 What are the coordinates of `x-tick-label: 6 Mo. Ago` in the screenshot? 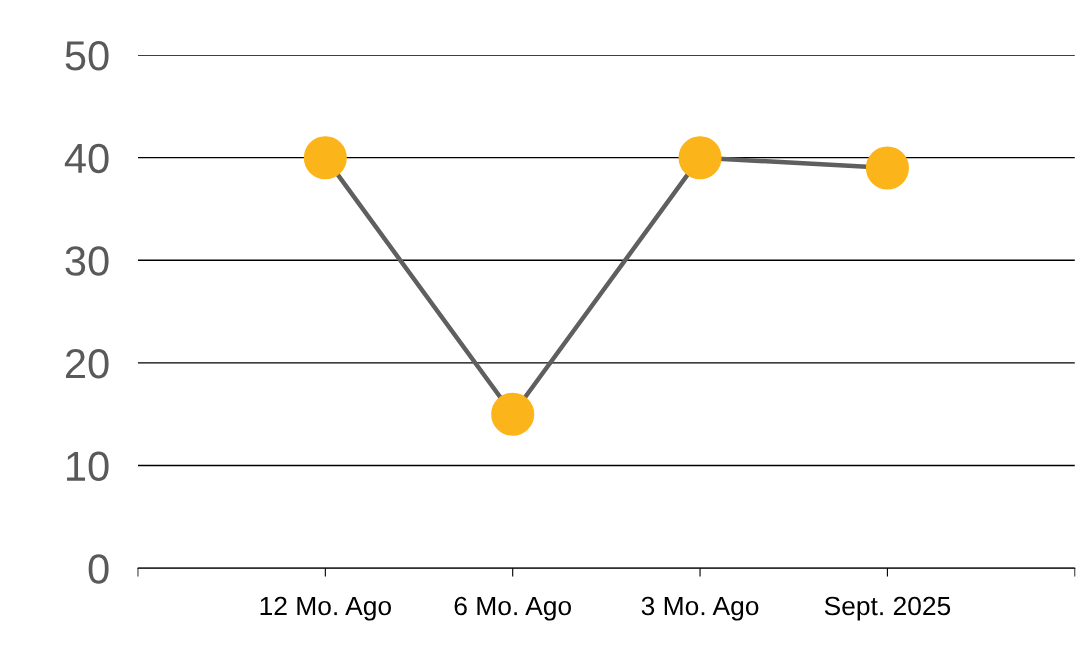 It's located at (513, 608).